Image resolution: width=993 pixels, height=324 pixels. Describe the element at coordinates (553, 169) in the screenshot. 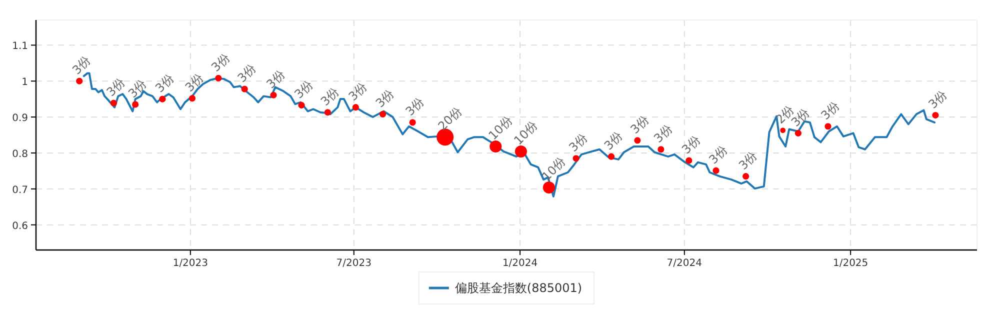

I see `annotation: 10份` at that location.